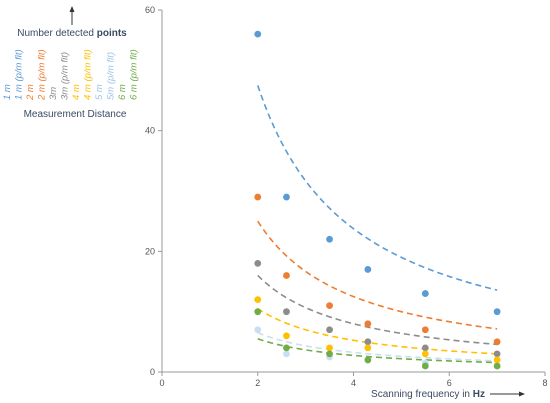 This screenshot has height=403, width=550. What do you see at coordinates (522, 394) in the screenshot?
I see `x-axis-arrowhead` at bounding box center [522, 394].